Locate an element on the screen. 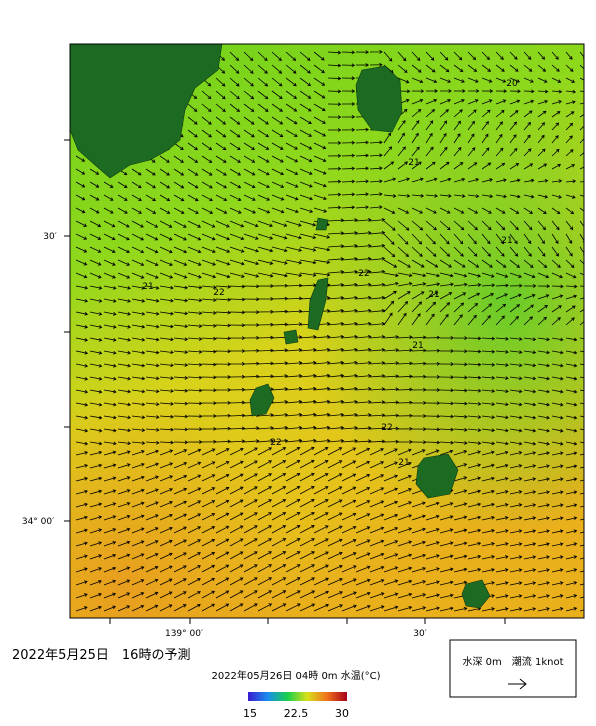 This screenshot has width=596, height=726. legend-box is located at coordinates (513, 668).